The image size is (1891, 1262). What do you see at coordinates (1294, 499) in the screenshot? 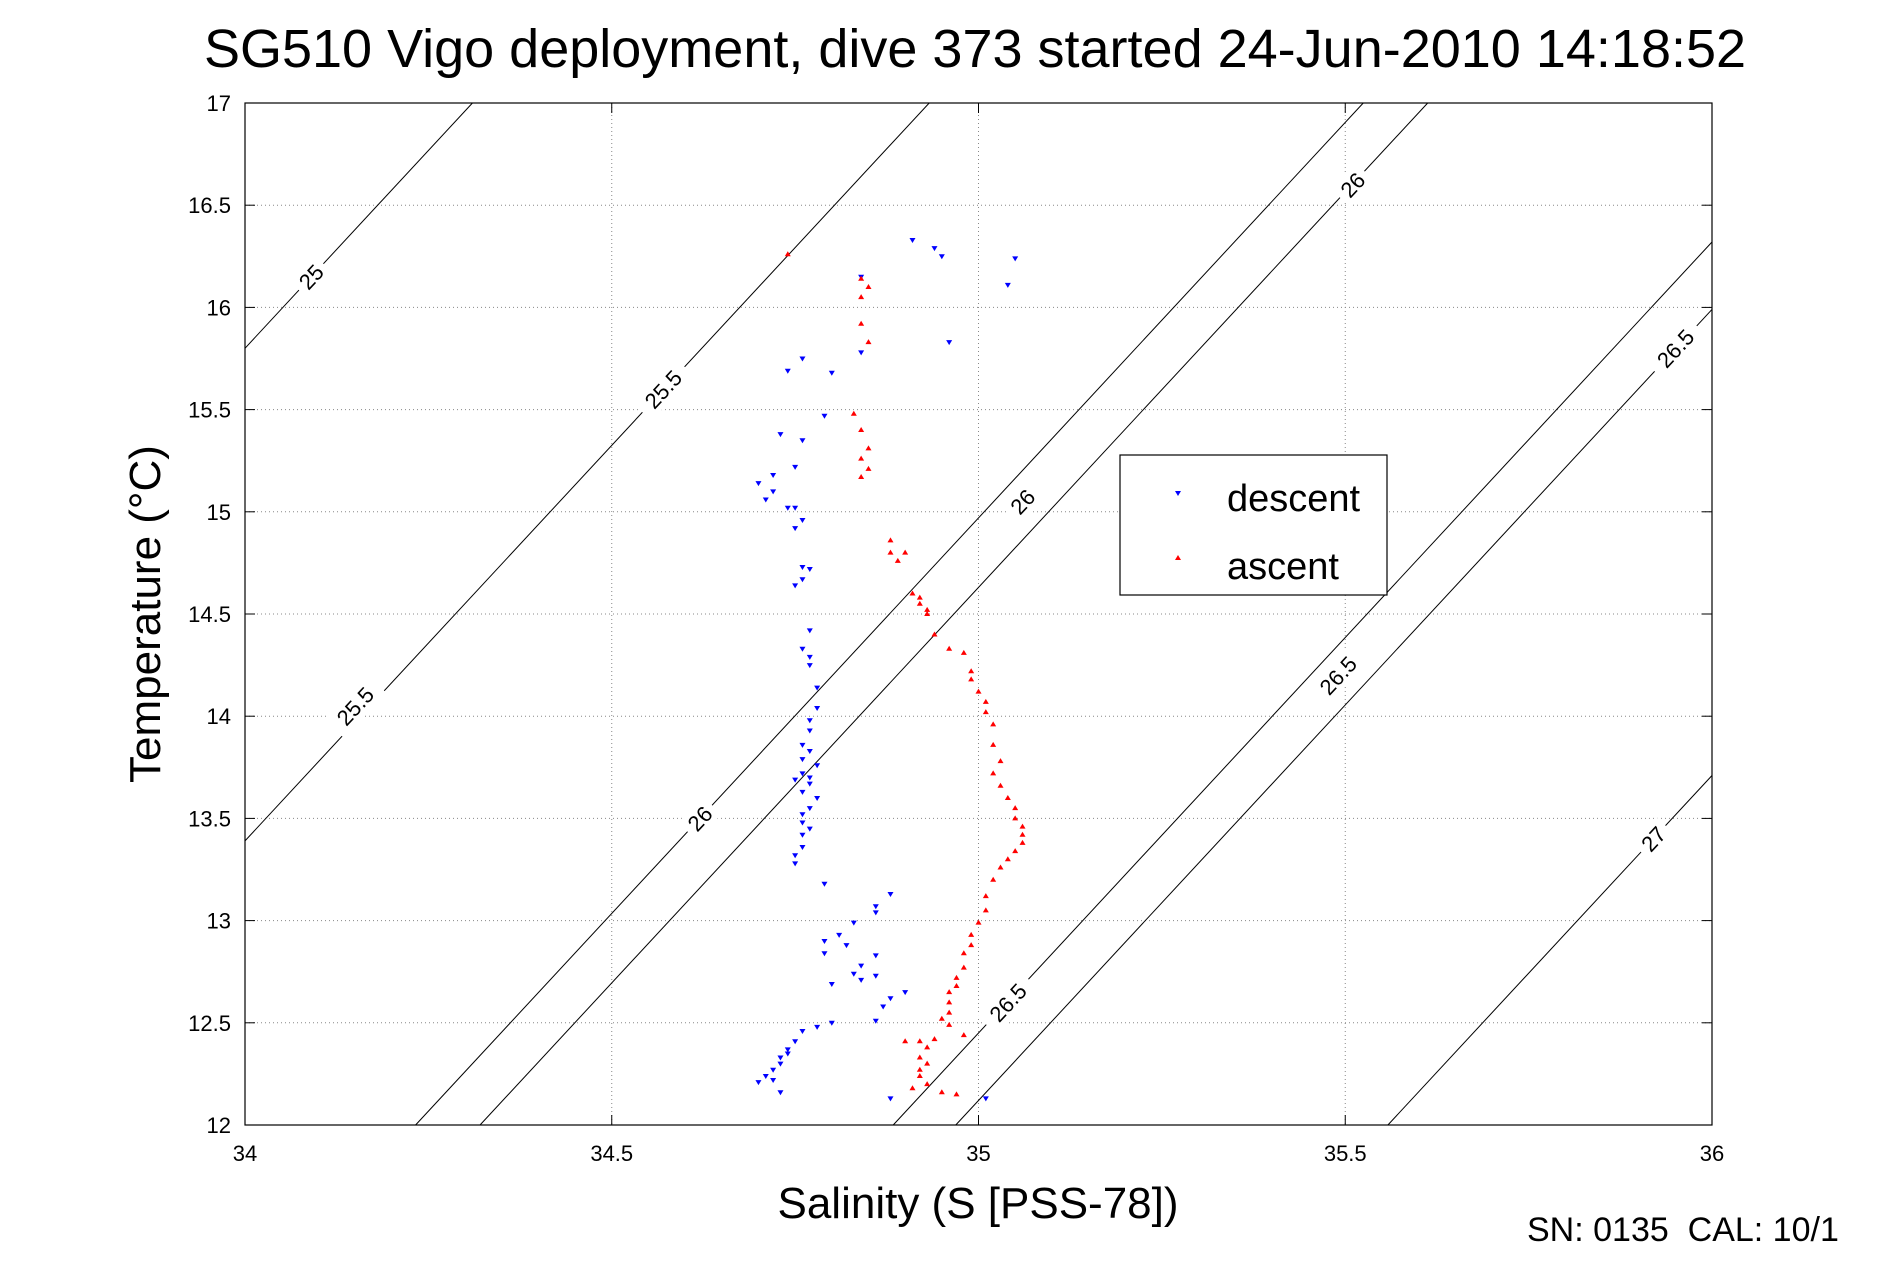
I see `legend-descent-label: descent` at bounding box center [1294, 499].